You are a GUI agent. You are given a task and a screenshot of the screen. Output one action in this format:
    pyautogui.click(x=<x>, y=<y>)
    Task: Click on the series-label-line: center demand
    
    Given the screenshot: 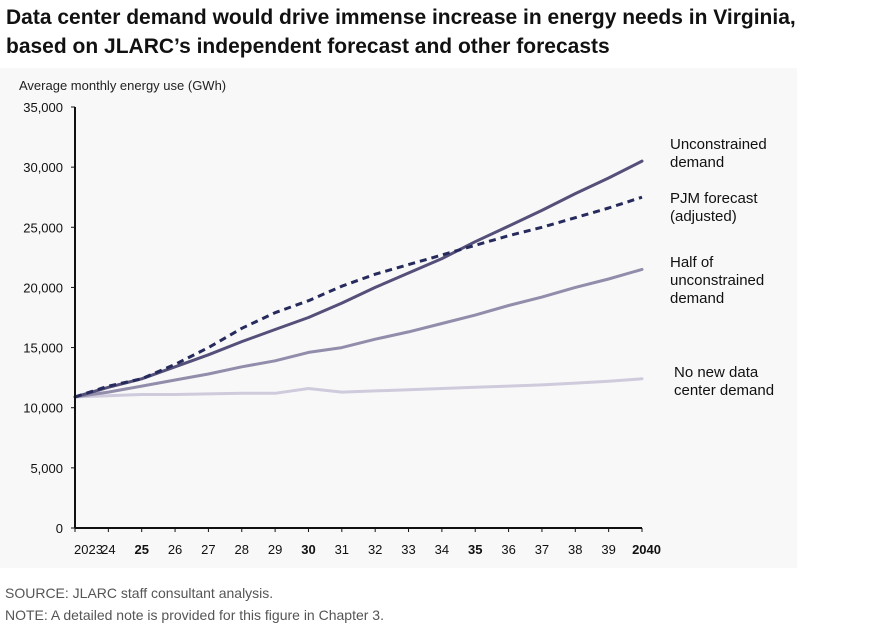 What is the action you would take?
    pyautogui.click(x=724, y=390)
    